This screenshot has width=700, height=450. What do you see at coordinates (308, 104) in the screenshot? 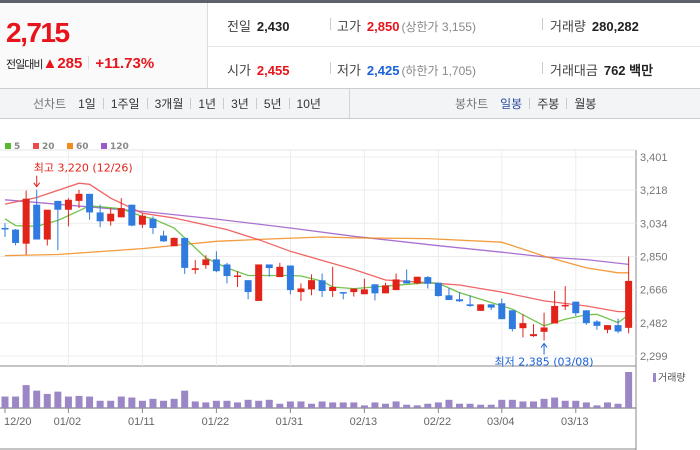
I see `line-period-tab: 10년` at bounding box center [308, 104].